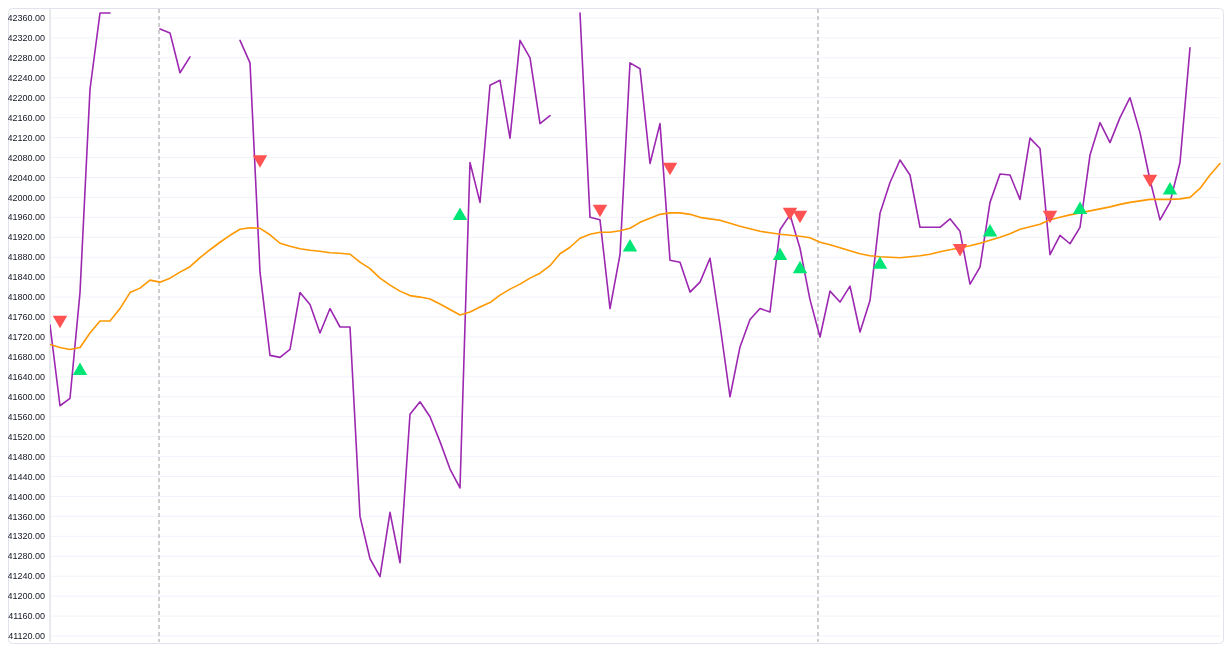 Image resolution: width=1232 pixels, height=652 pixels. I want to click on y-tick-label: 42040.00, so click(26, 177).